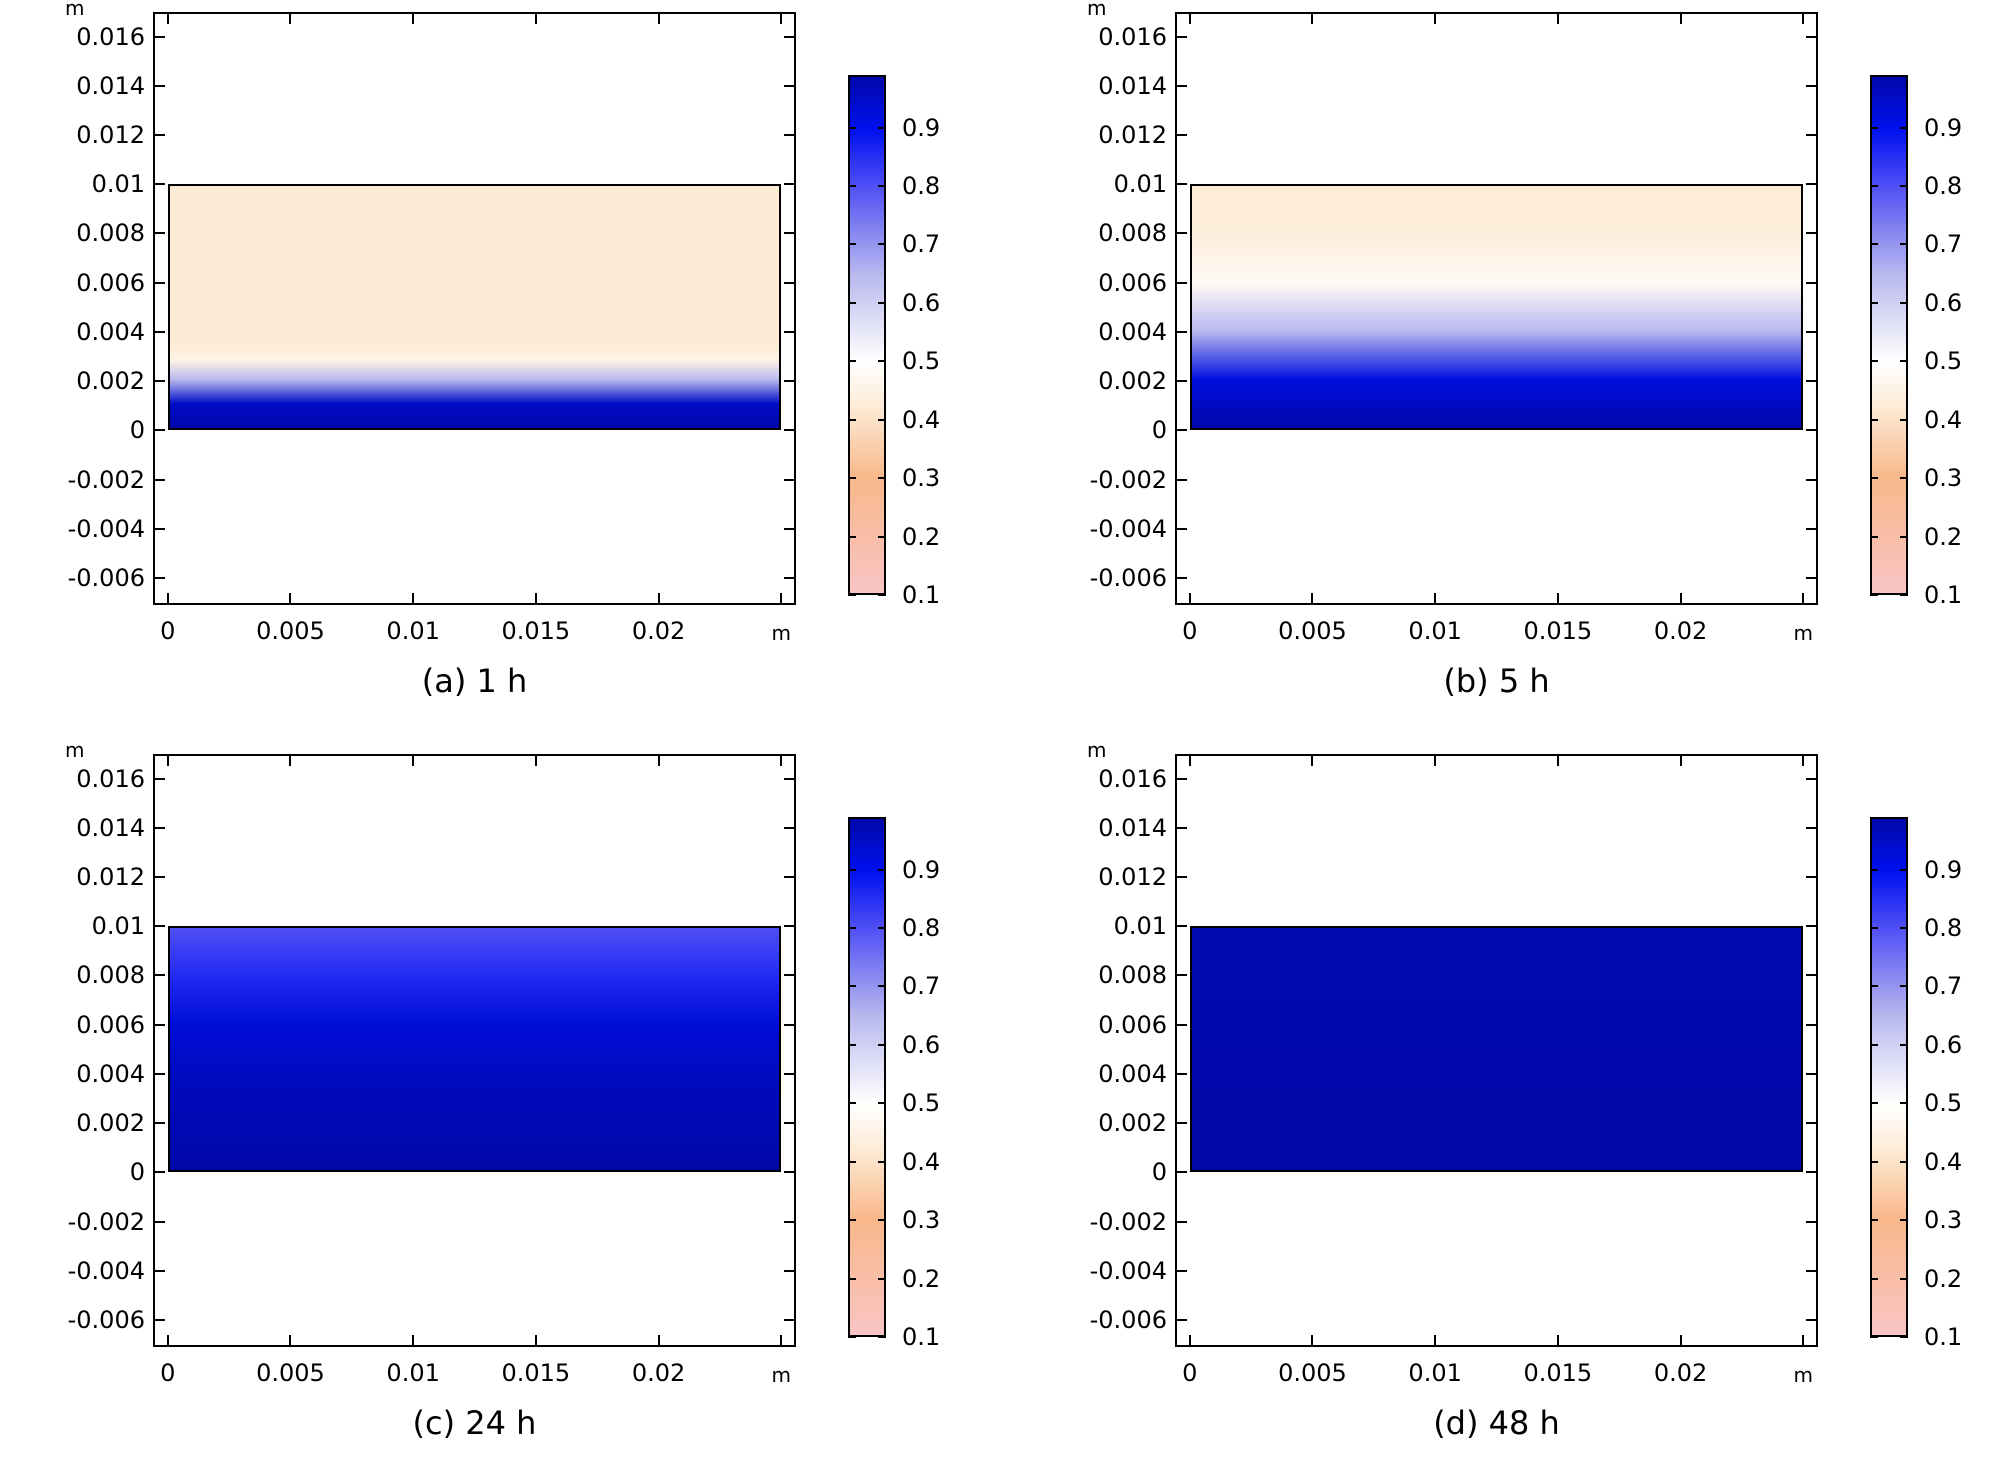  Describe the element at coordinates (75, 750) in the screenshot. I see `y-unit-label: m` at that location.